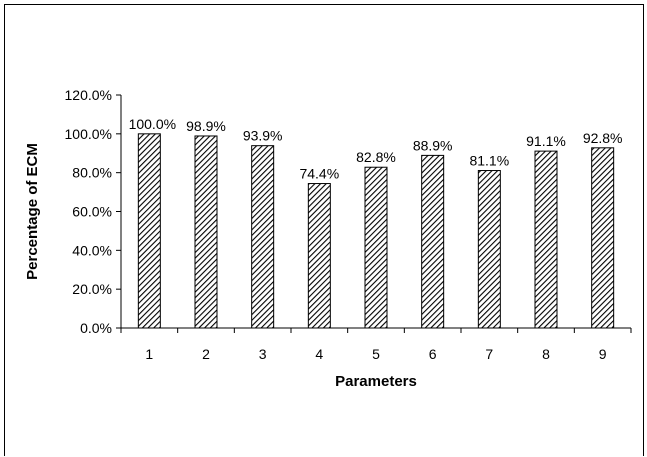  What do you see at coordinates (92, 250) in the screenshot?
I see `y-tick-label: 40.0%` at bounding box center [92, 250].